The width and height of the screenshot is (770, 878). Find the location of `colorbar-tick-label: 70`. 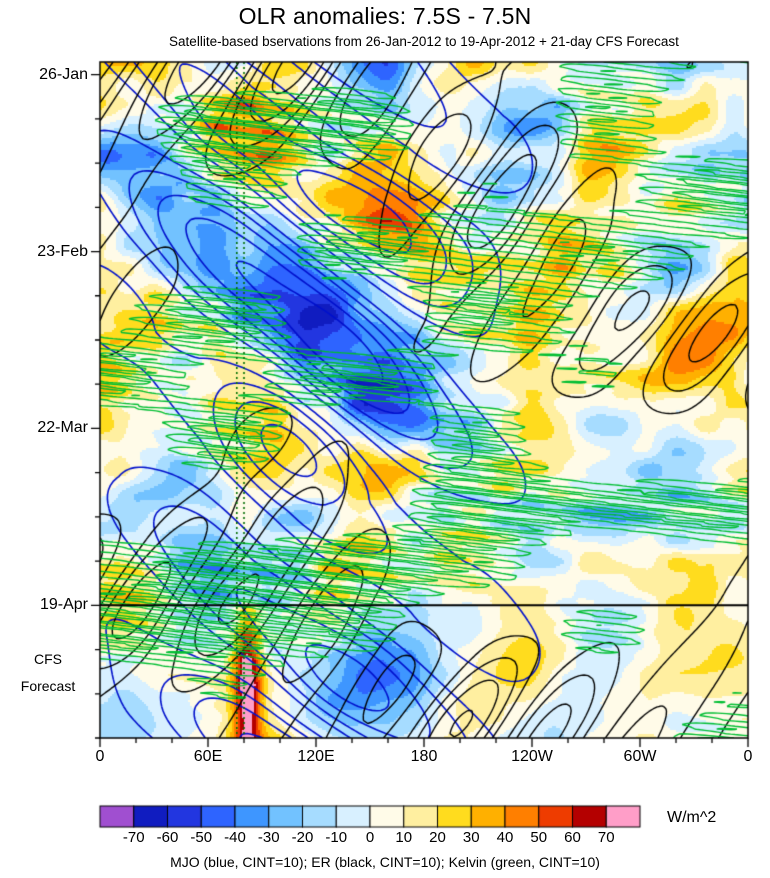

colorbar-tick-label: 70 is located at coordinates (606, 837).